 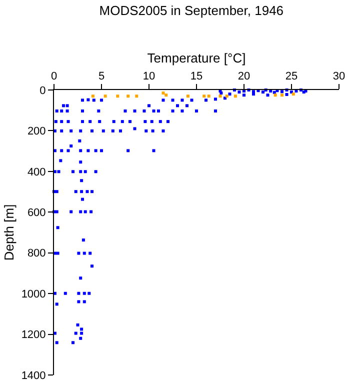 What do you see at coordinates (291, 76) in the screenshot?
I see `x-tick-label: 25` at bounding box center [291, 76].